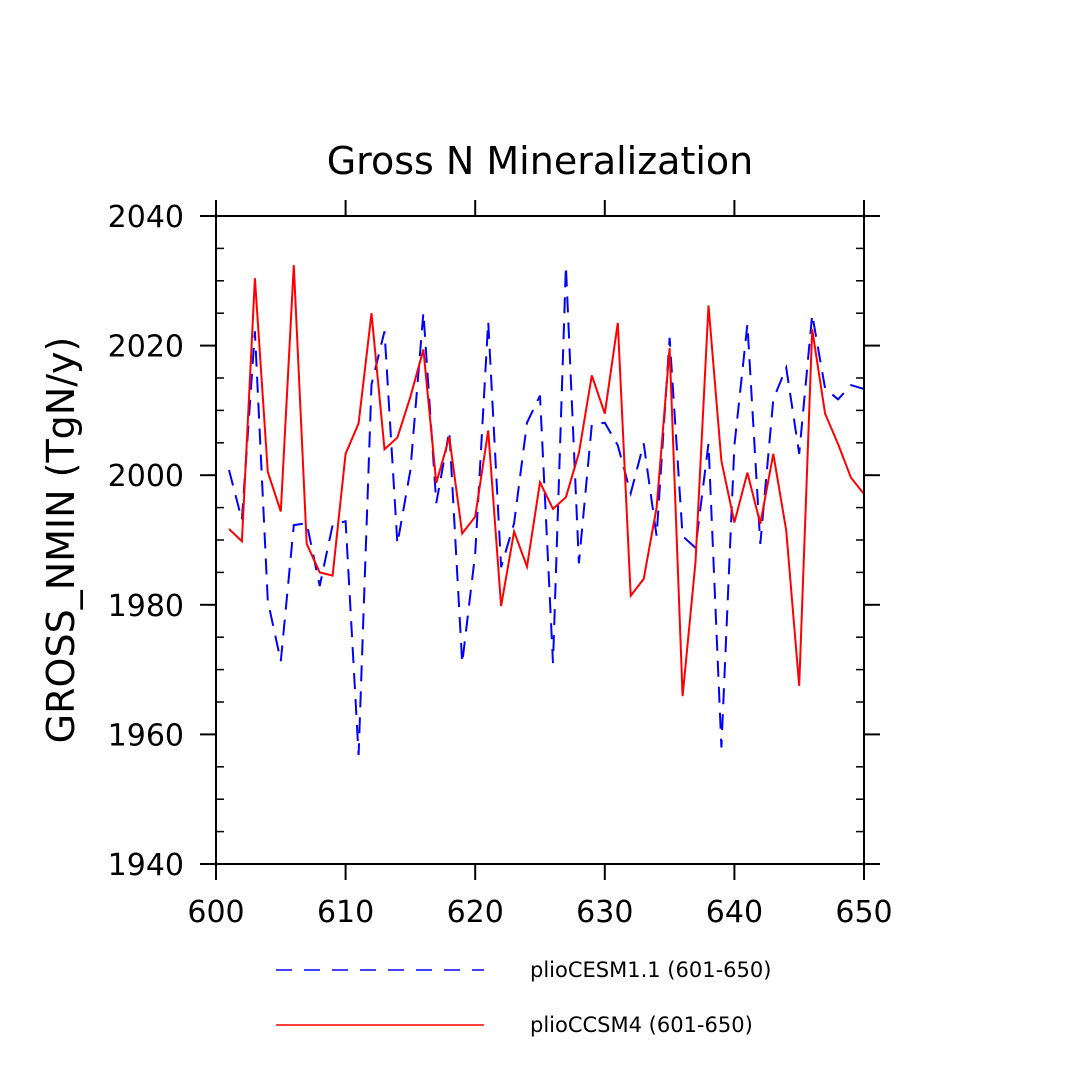  What do you see at coordinates (146, 865) in the screenshot?
I see `y-tick-label: 1940` at bounding box center [146, 865].